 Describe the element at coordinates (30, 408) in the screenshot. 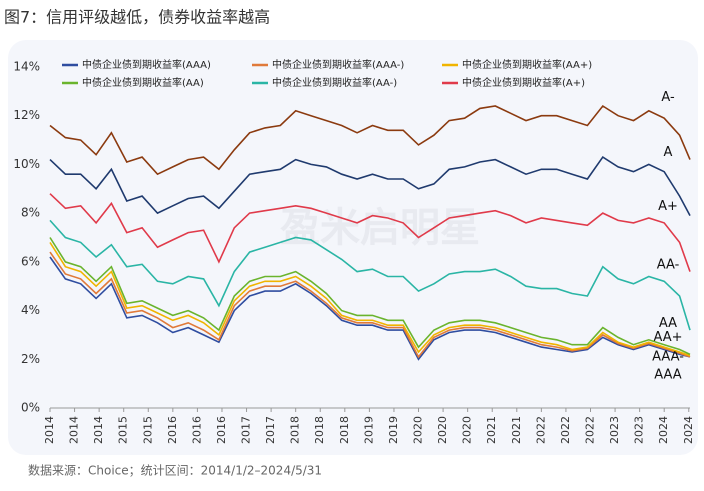

I see `y-tick-label: 0%` at that location.